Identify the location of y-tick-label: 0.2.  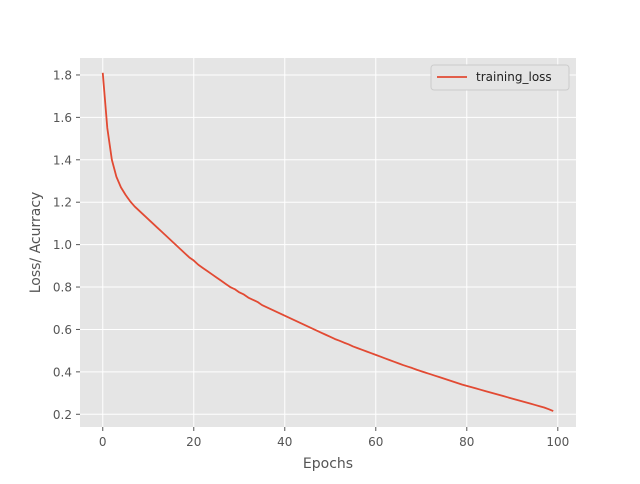
(62, 415).